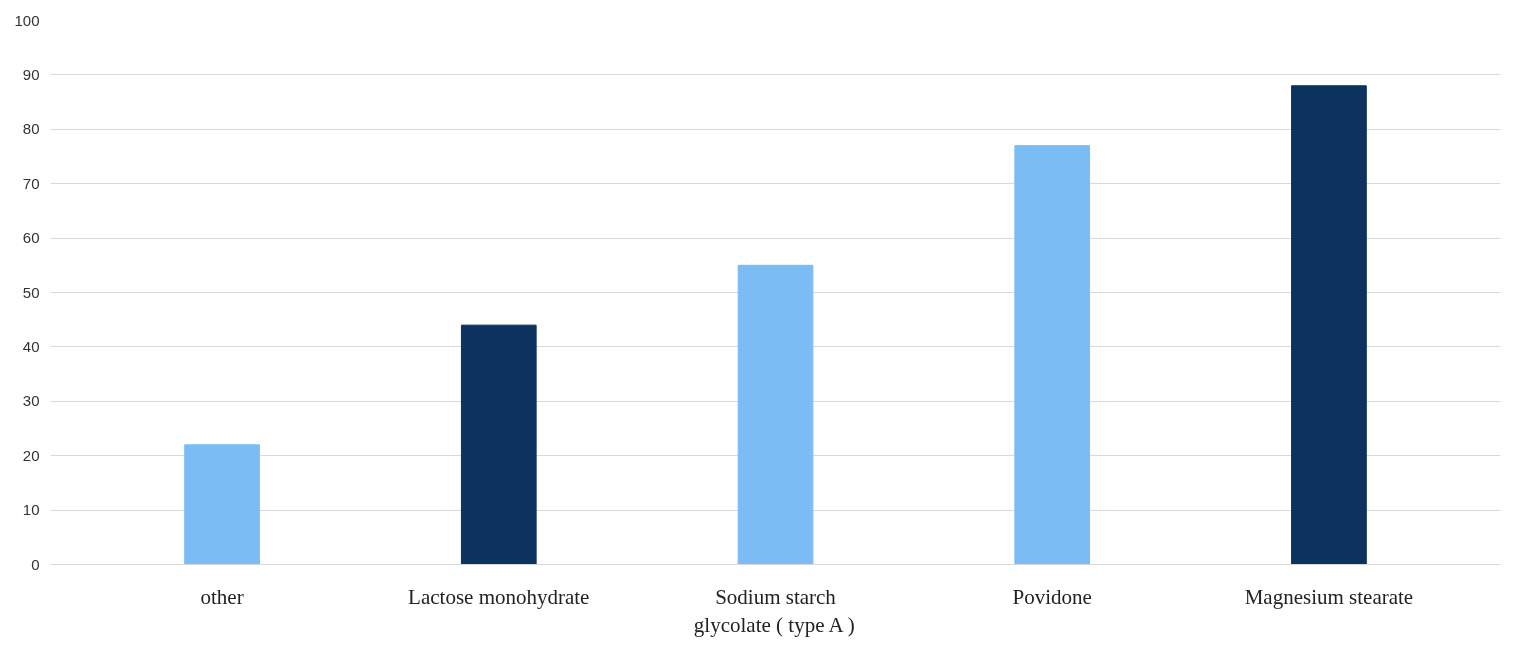  What do you see at coordinates (31, 510) in the screenshot?
I see `y-tick-label: 10` at bounding box center [31, 510].